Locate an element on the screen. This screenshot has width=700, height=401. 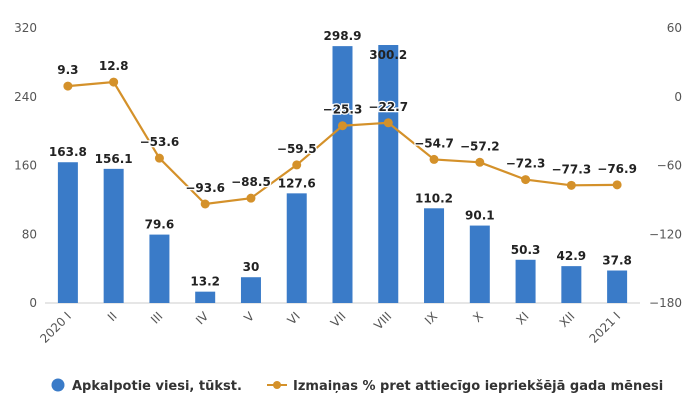
bar-value-label: 163.8 is located at coordinates (68, 152).